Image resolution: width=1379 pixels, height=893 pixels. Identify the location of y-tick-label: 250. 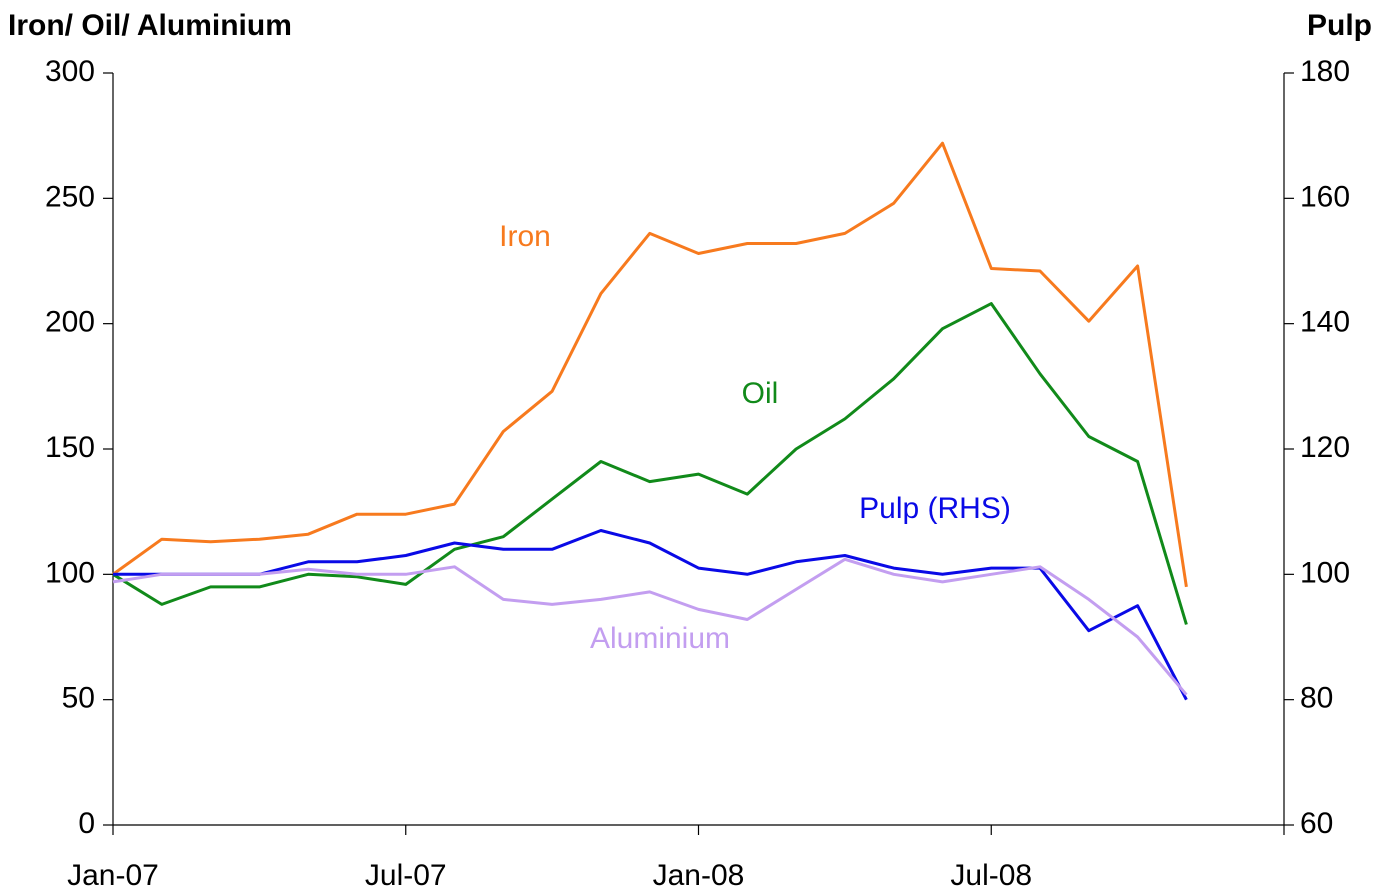
(70, 196).